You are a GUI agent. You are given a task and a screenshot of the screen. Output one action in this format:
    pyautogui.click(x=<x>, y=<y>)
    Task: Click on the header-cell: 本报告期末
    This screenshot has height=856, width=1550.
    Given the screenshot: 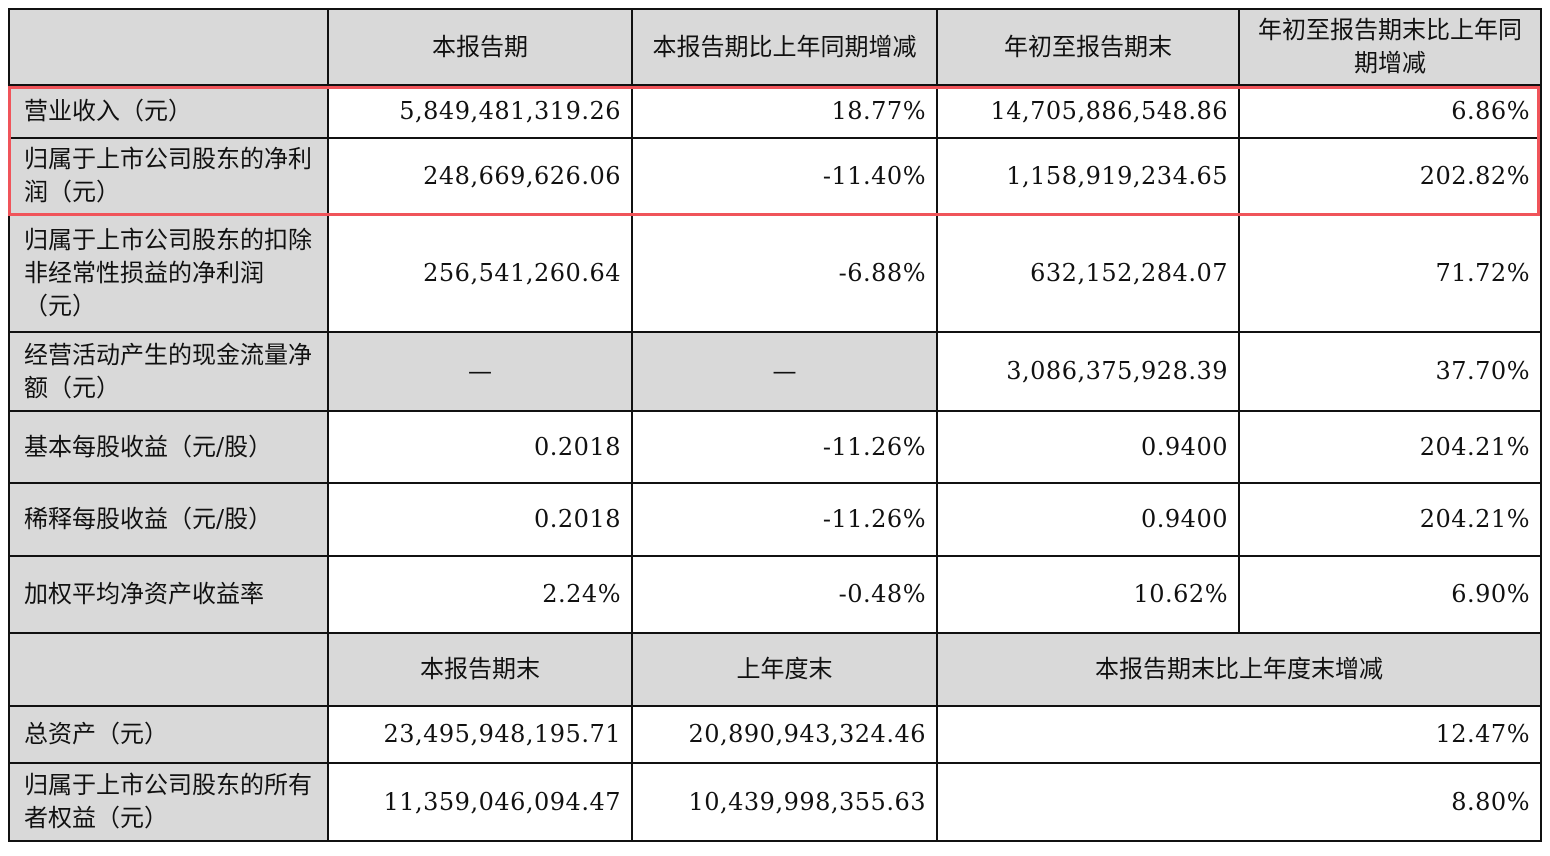 What is the action you would take?
    pyautogui.click(x=480, y=669)
    